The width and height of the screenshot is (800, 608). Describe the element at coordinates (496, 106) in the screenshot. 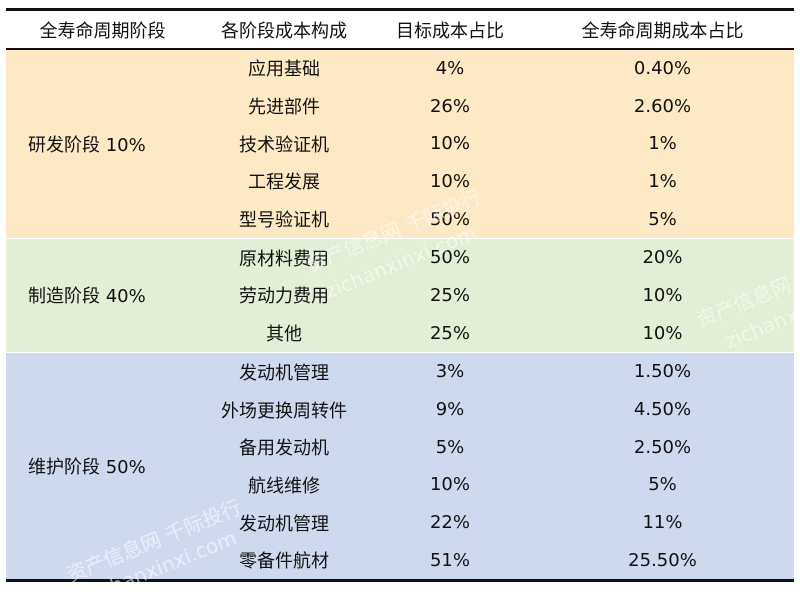

I see `table-row: 先进部件 26% 2.60%` at that location.